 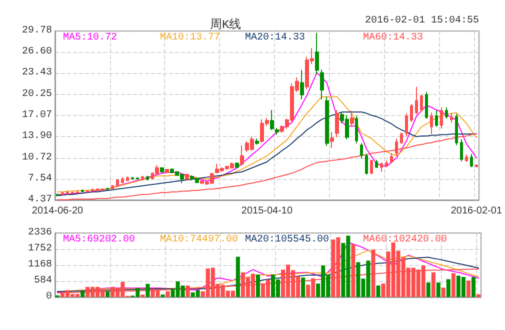 What do you see at coordinates (37, 52) in the screenshot?
I see `y-tick-label: 26.60` at bounding box center [37, 52].